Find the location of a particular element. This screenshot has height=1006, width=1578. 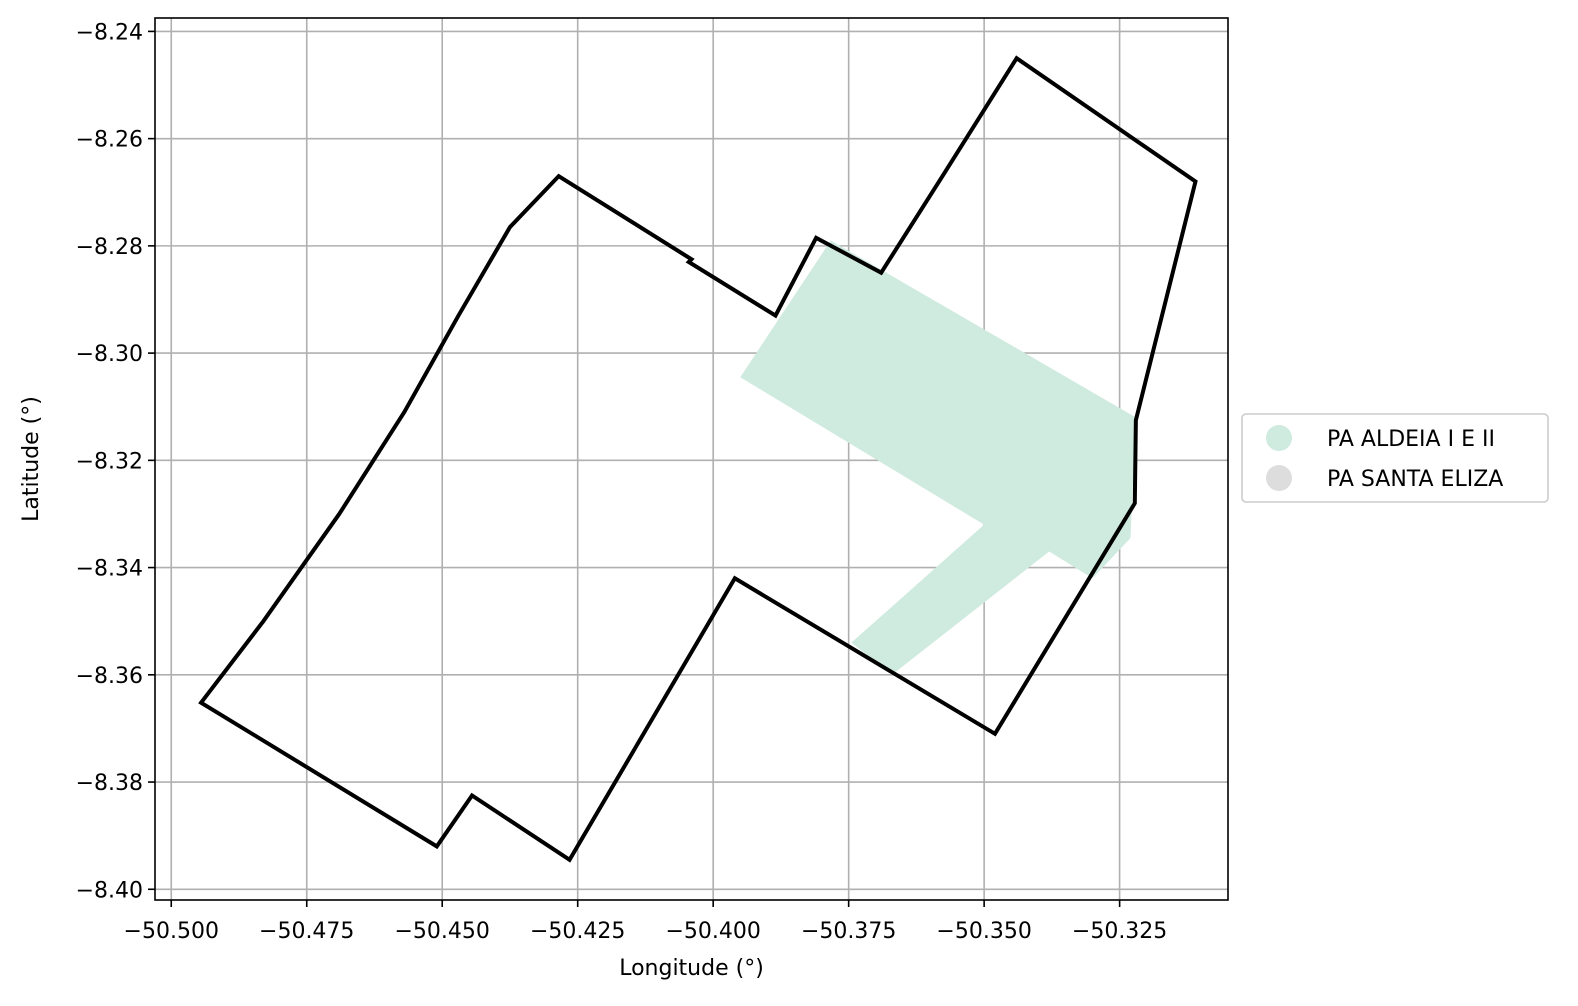

y-tick-label: −8.38 is located at coordinates (109, 783).